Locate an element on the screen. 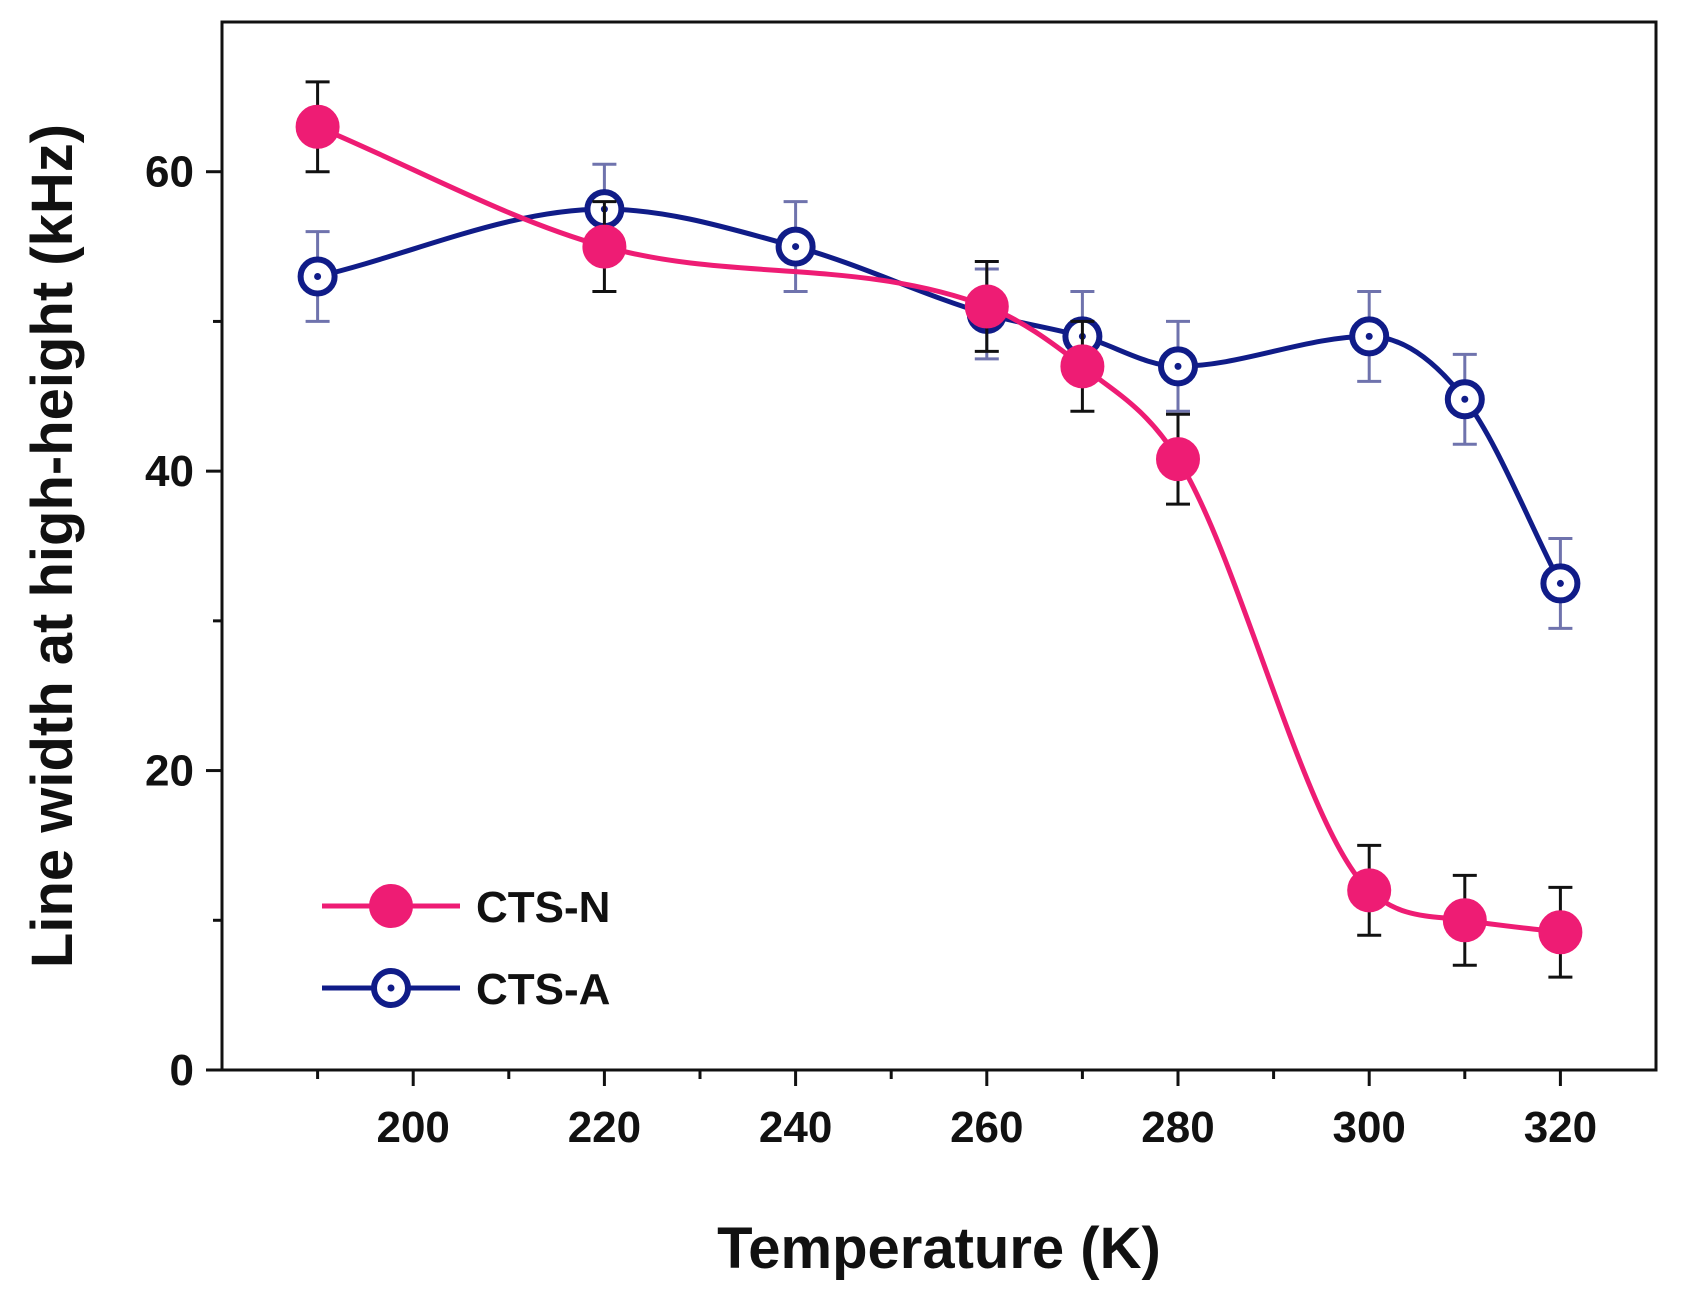 This screenshot has width=1681, height=1304. legend-item-cts-n: CTS-N is located at coordinates (466, 907).